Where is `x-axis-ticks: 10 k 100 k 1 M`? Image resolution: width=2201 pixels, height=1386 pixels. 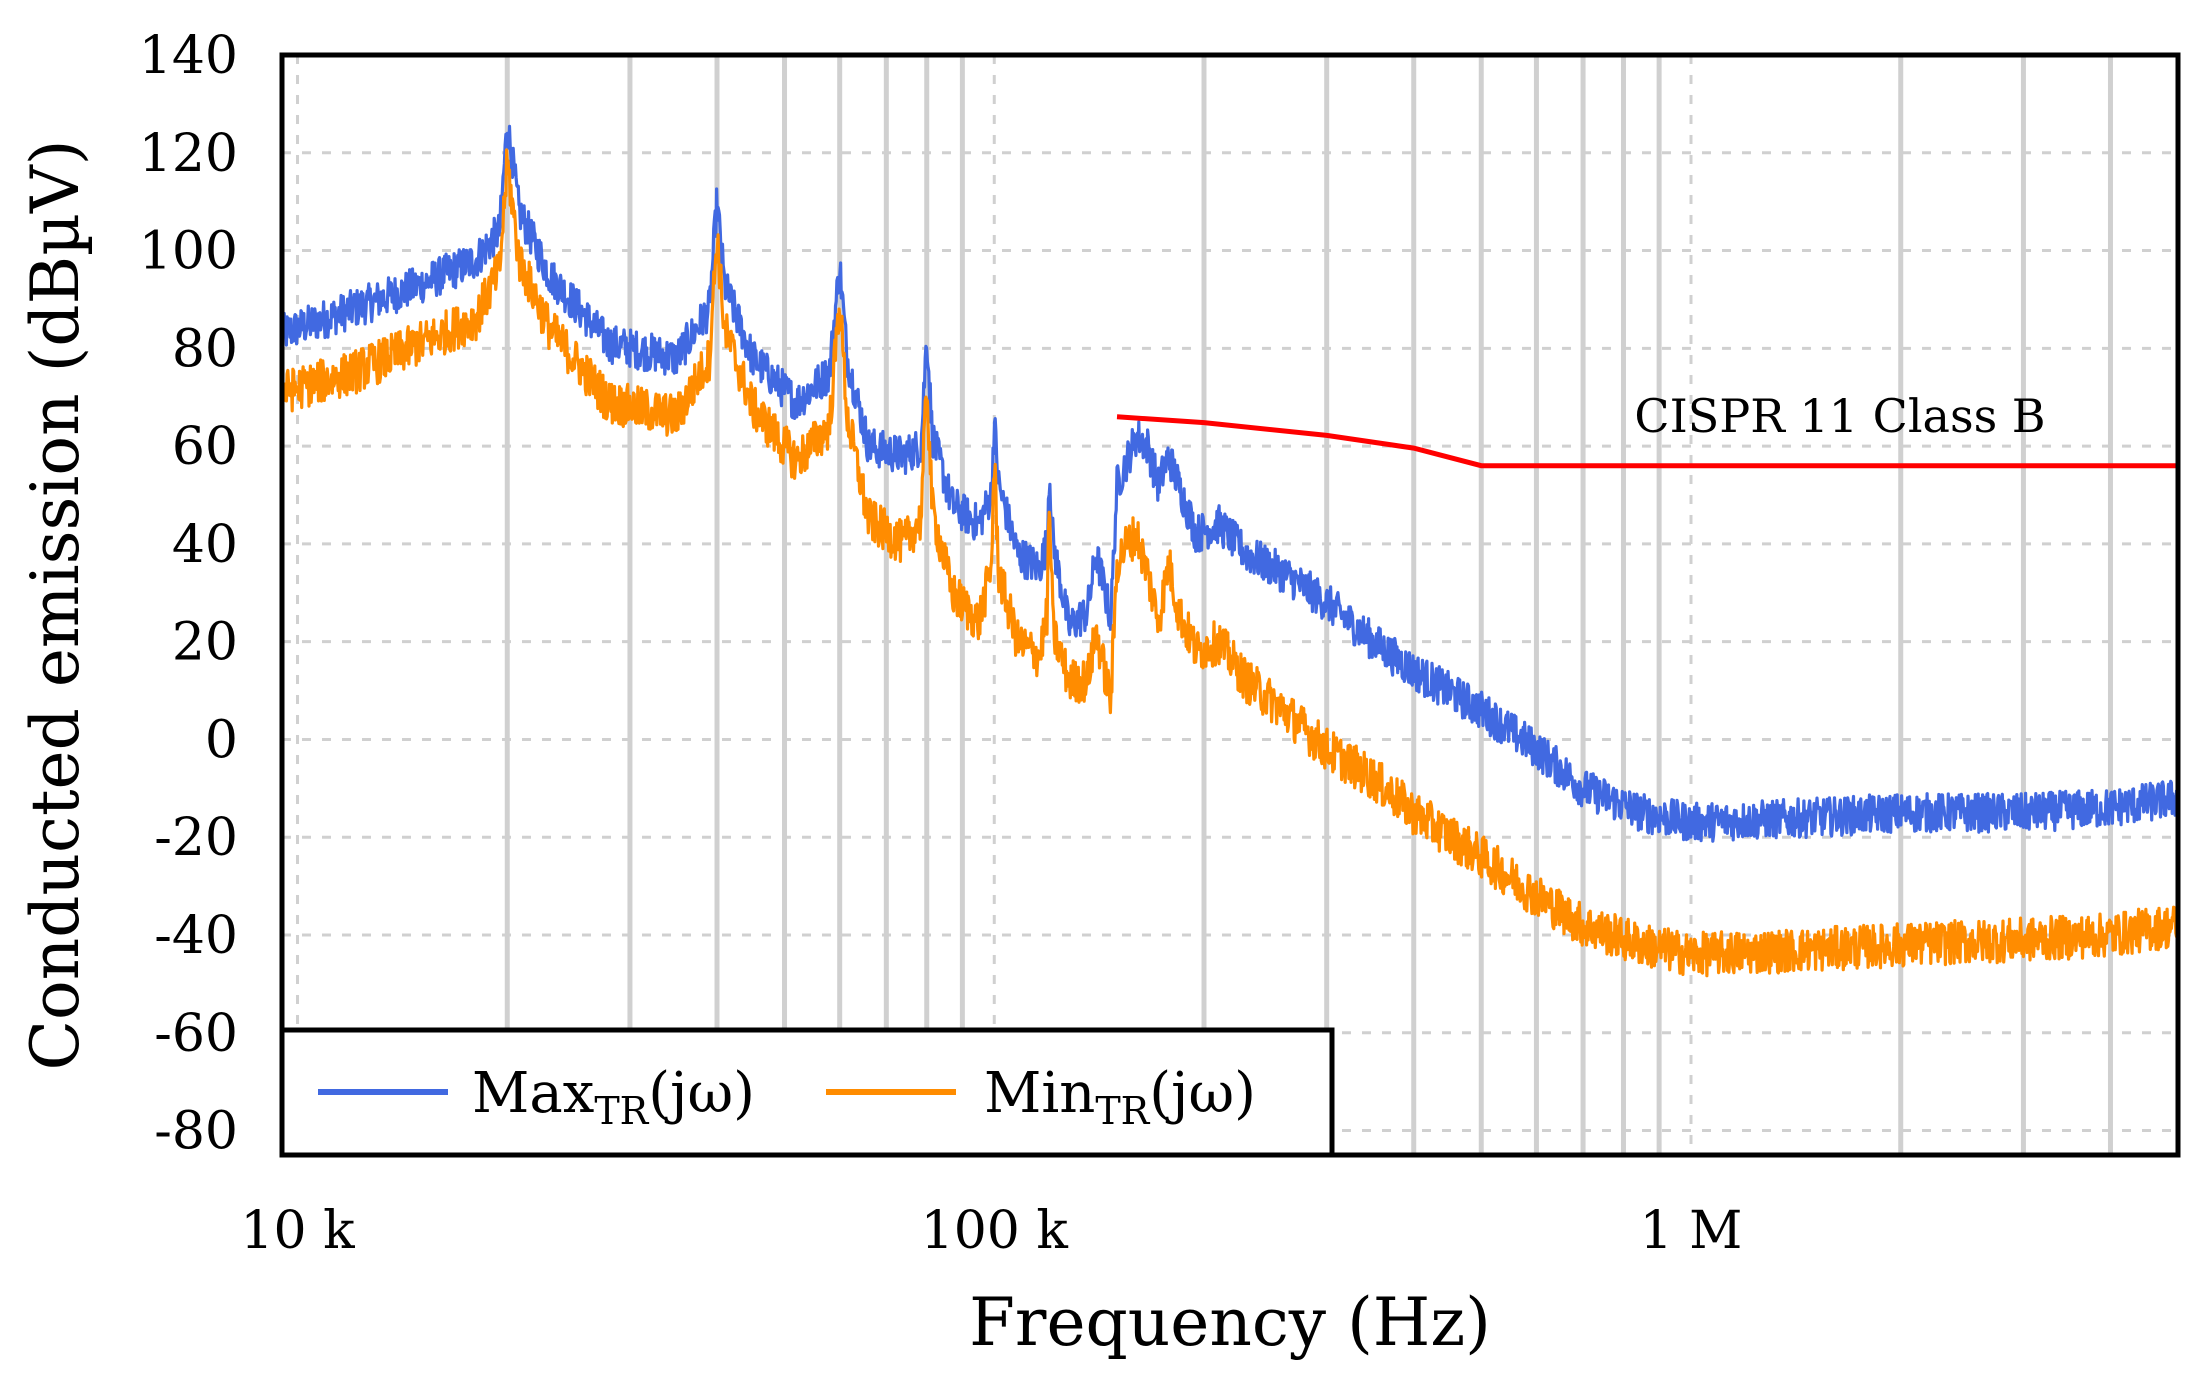
x-axis-ticks: 10 k 100 k 1 M is located at coordinates (991, 1231).